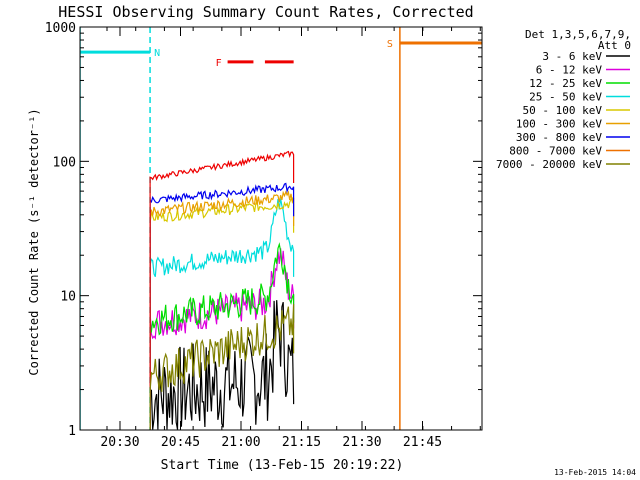 The height and width of the screenshot is (480, 640). I want to click on legend-entry-label: 800 - 7000 keV, so click(555, 151).